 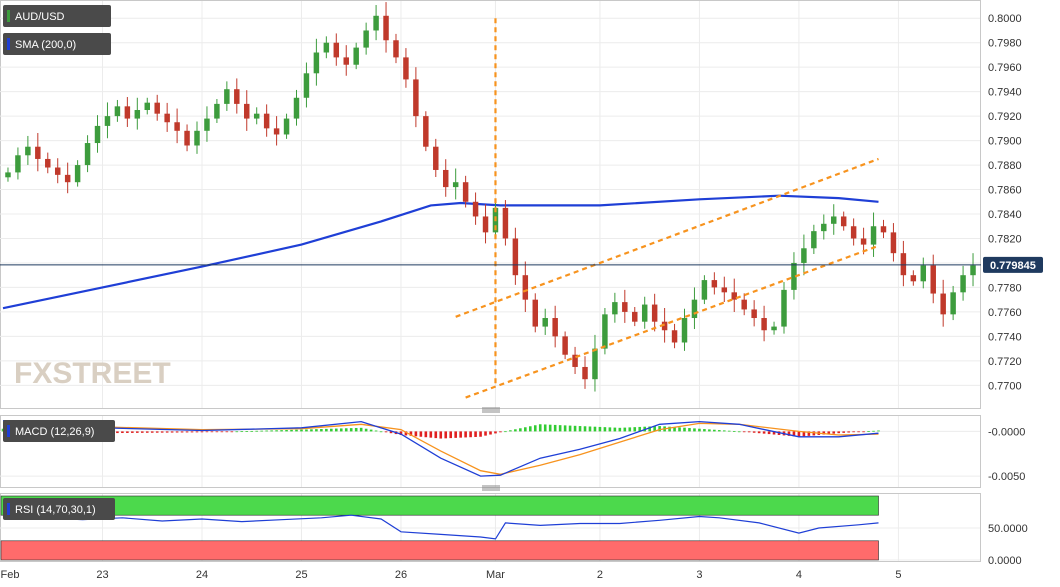 I want to click on symbol-label: AUD/USD, so click(x=57, y=16).